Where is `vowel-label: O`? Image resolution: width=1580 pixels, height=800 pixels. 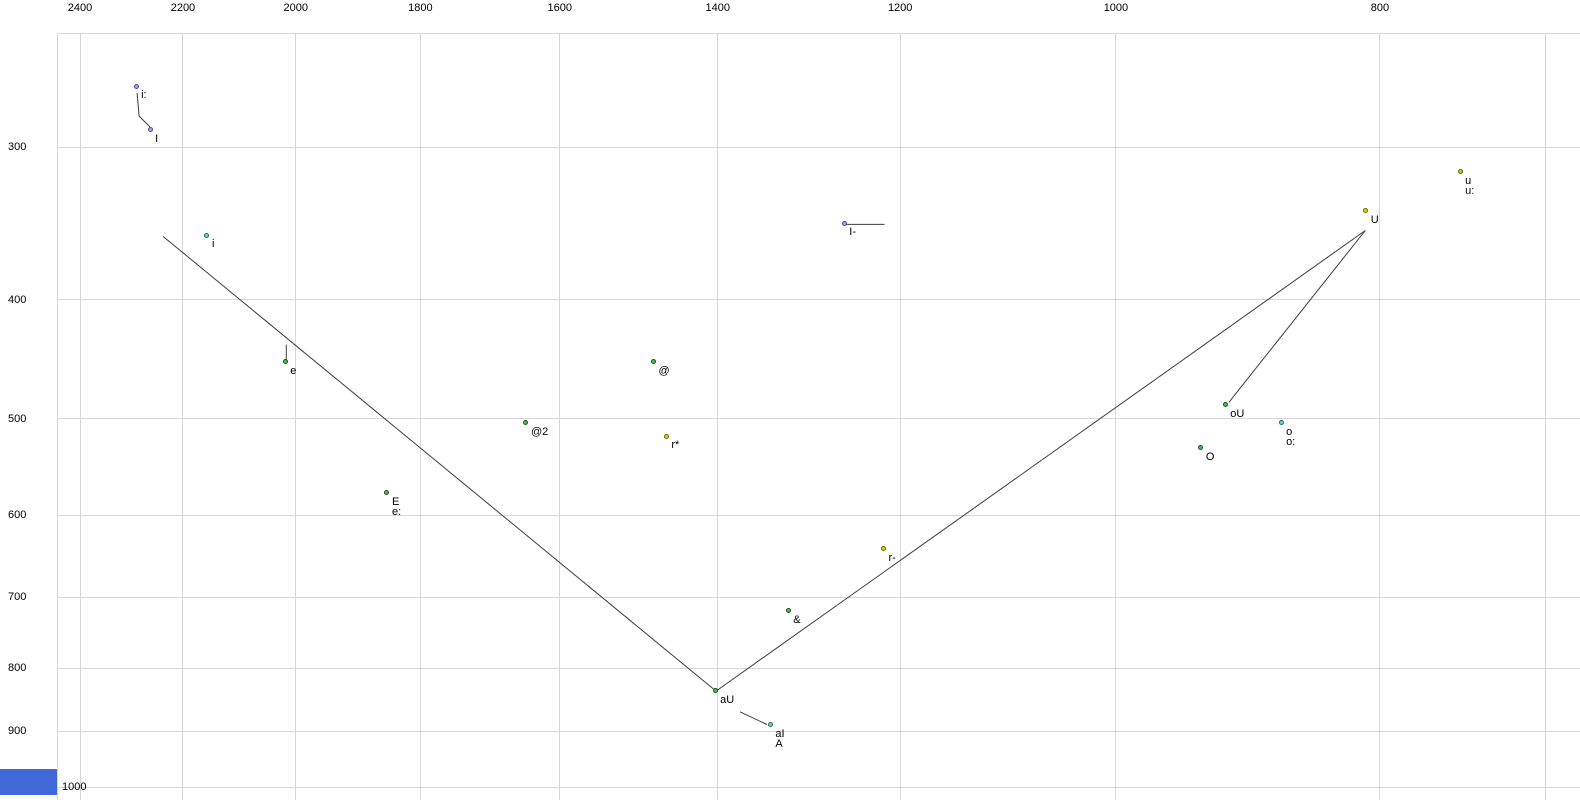 vowel-label: O is located at coordinates (1210, 456).